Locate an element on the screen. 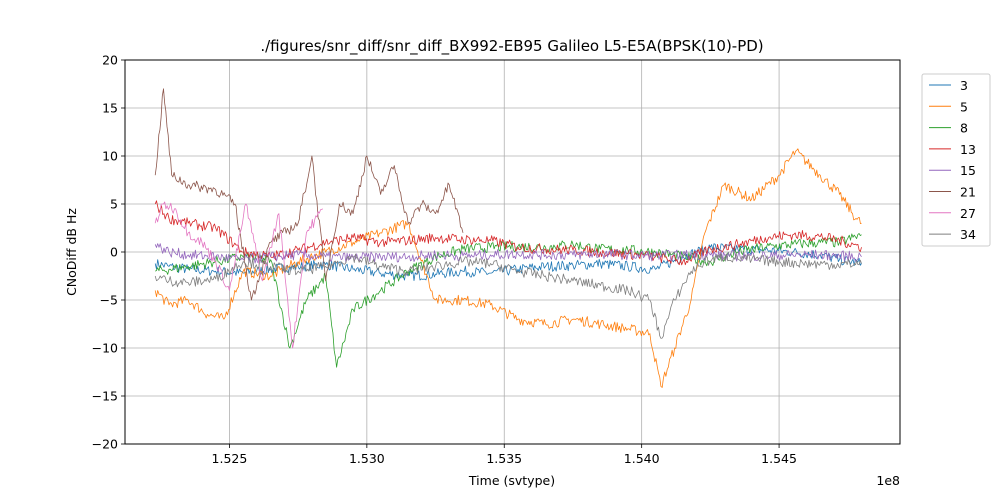 This screenshot has width=1000, height=500. legend-label: 21 is located at coordinates (968, 192).